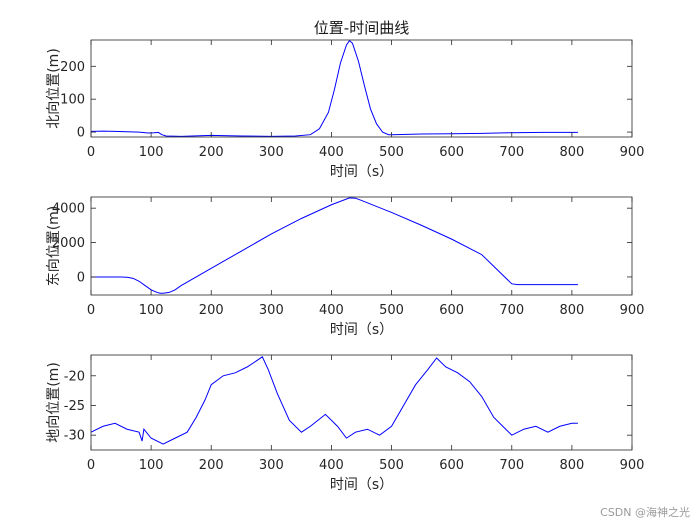  Describe the element at coordinates (645, 512) in the screenshot. I see `watermark: CSDN @海神之光` at that location.